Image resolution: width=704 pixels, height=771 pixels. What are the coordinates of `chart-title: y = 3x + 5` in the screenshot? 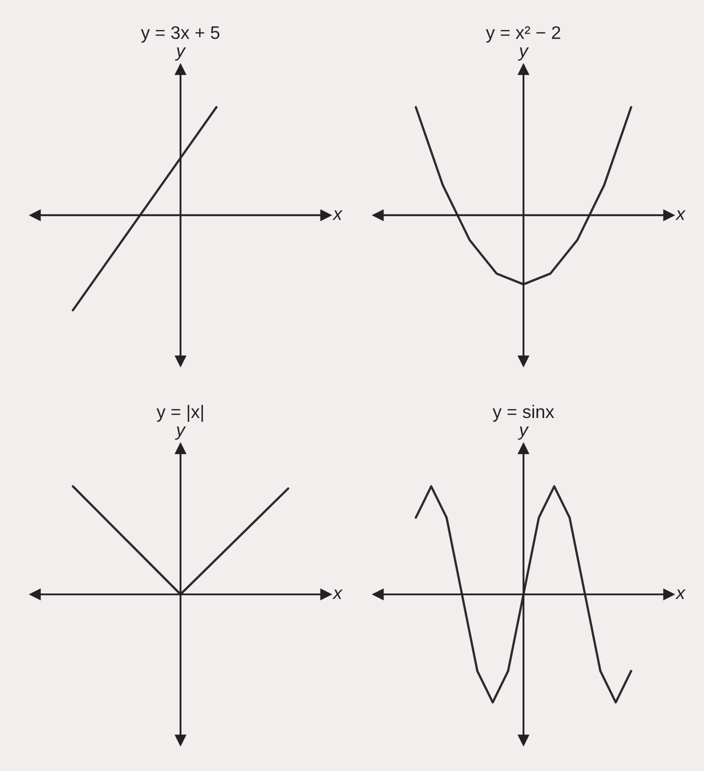 It's located at (180, 34).